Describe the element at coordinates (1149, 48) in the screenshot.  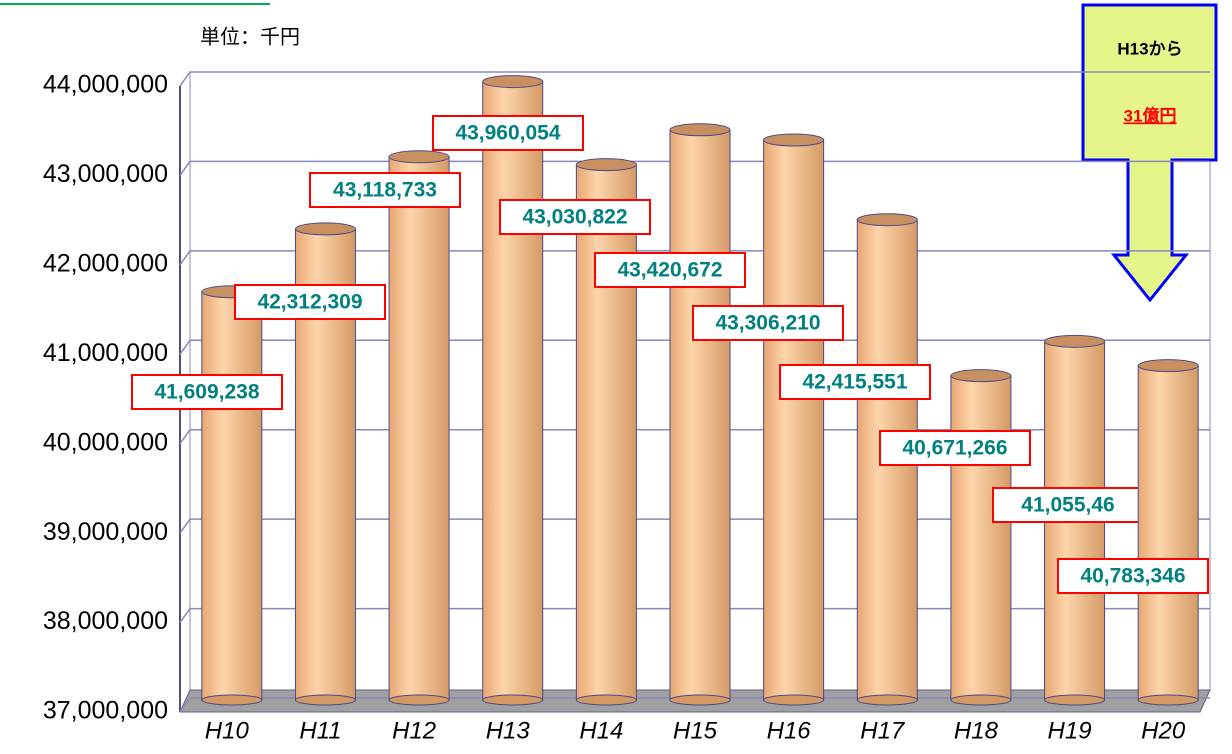
I see `callout-text: H13から` at that location.